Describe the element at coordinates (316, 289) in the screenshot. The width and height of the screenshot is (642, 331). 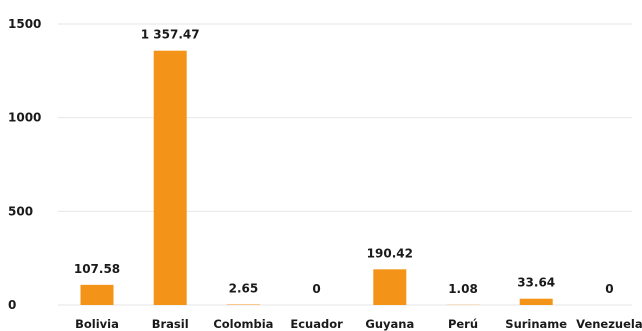
I see `data-label-ecuador: 0` at that location.